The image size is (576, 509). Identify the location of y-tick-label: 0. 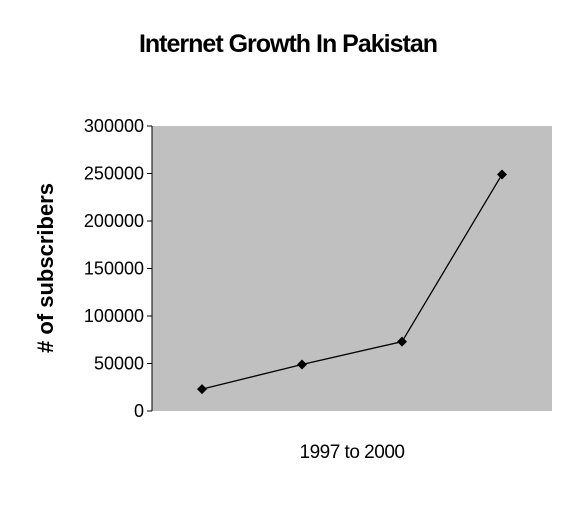
(139, 411).